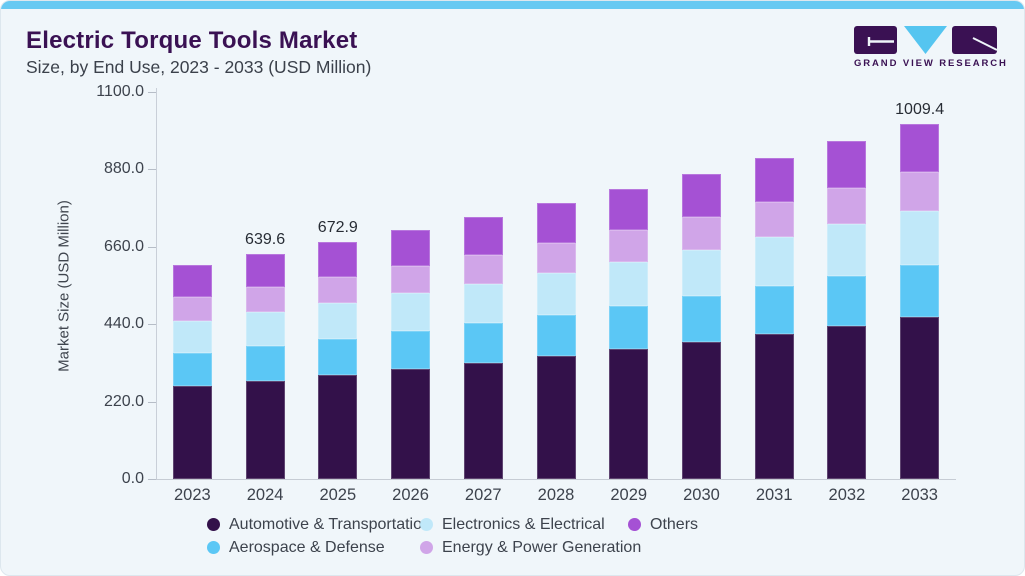  I want to click on stacked-bar-2028, so click(556, 341).